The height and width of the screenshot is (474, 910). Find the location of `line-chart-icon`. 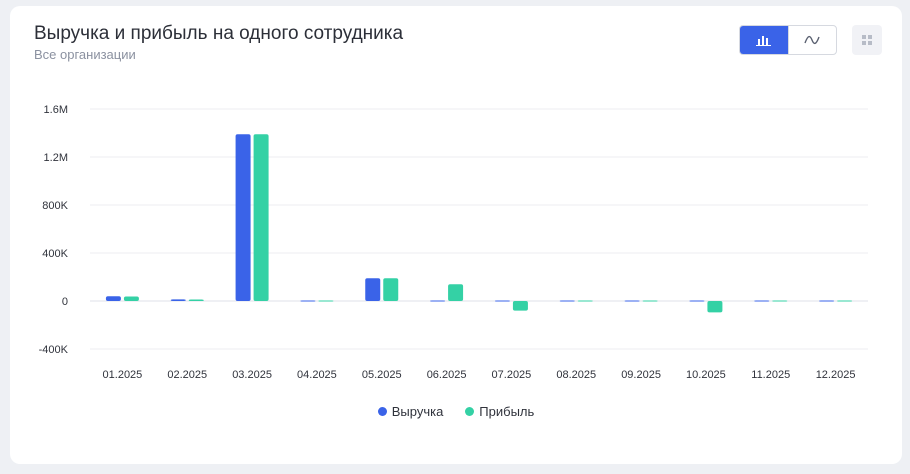

line-chart-icon is located at coordinates (812, 40).